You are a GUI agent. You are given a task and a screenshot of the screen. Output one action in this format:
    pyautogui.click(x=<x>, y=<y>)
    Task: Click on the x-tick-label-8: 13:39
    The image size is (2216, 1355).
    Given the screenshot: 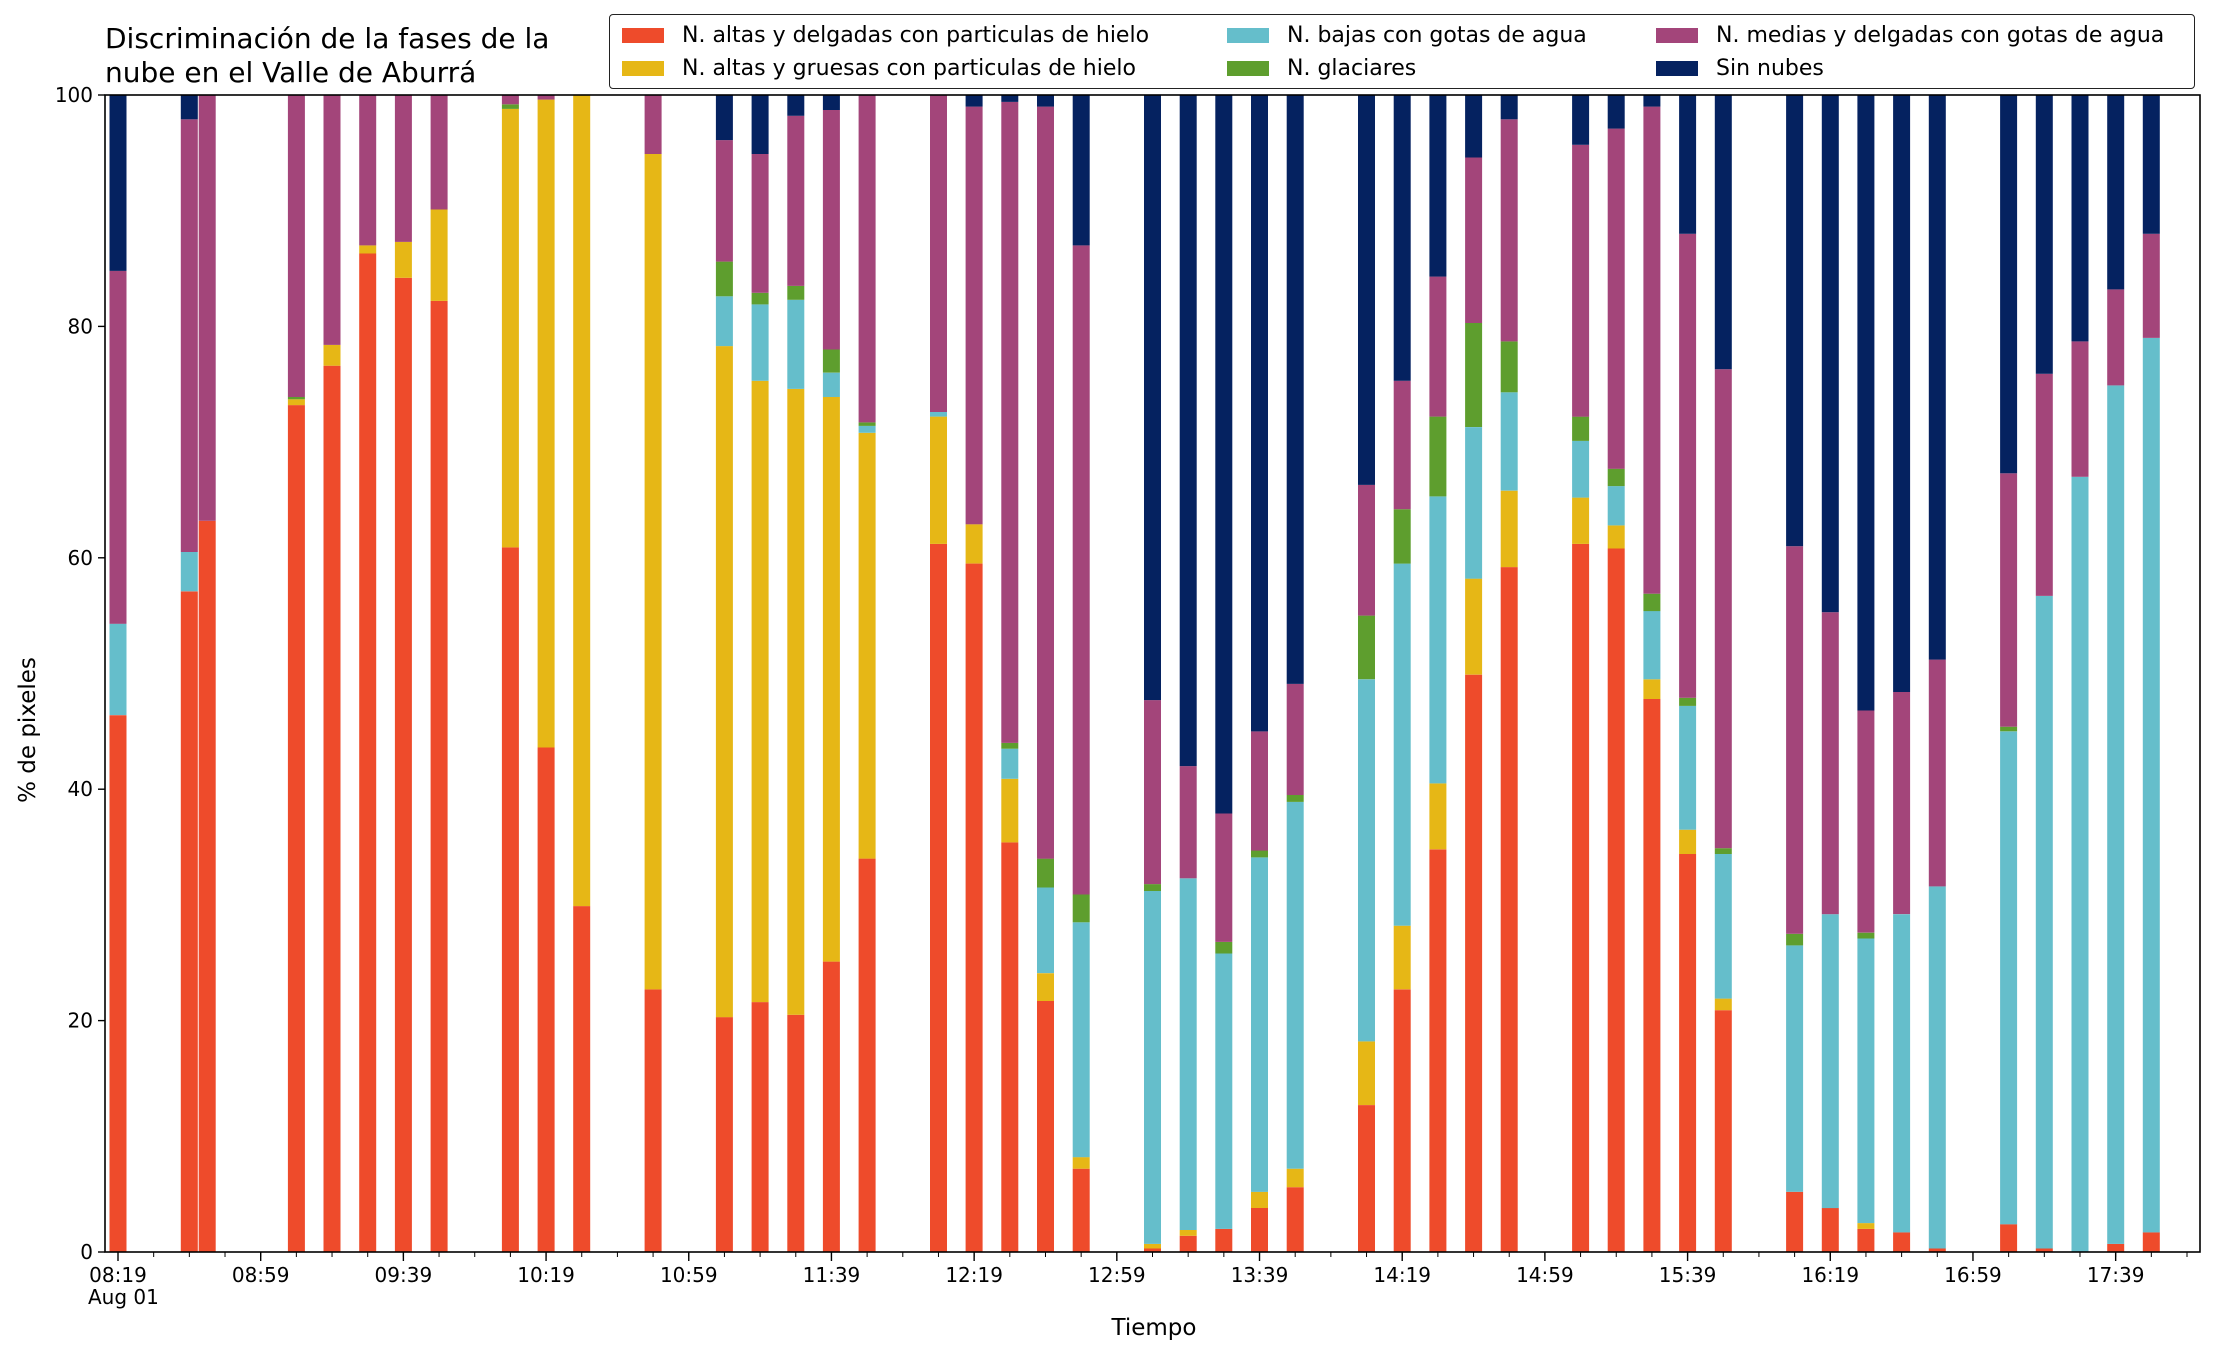 What is the action you would take?
    pyautogui.click(x=1260, y=1275)
    